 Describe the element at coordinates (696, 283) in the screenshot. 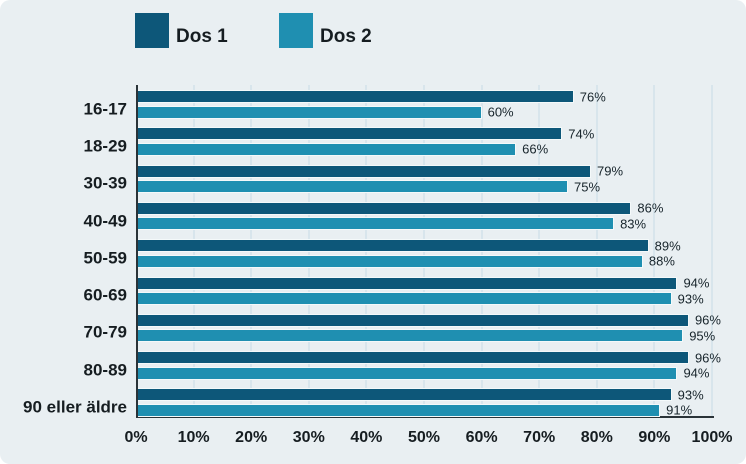

I see `value-label-dos1-60-69: 94%` at that location.